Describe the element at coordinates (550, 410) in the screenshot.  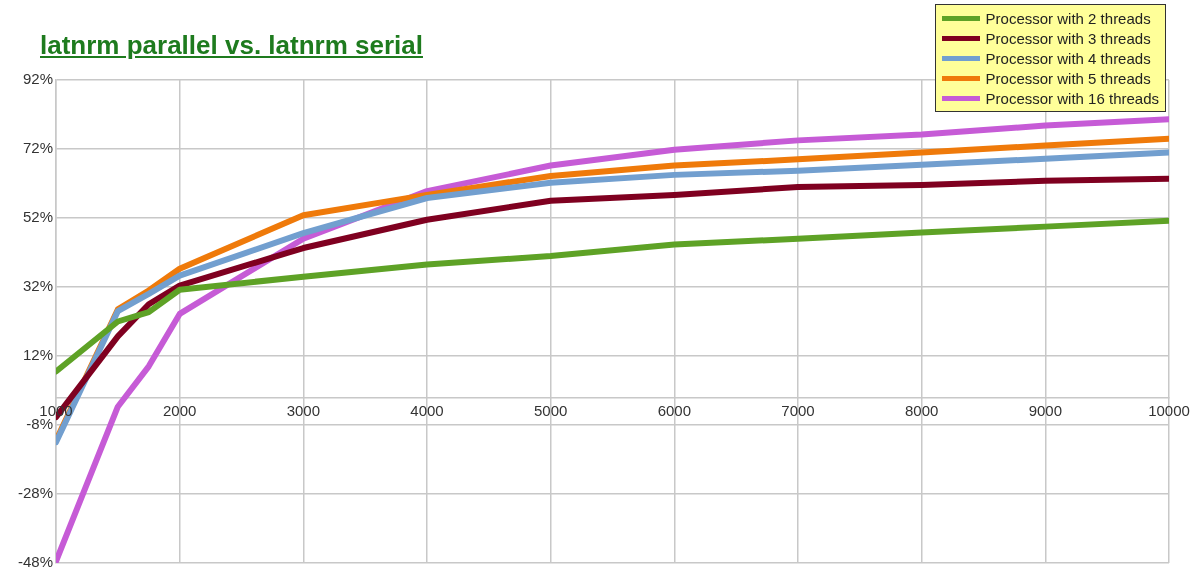
I see `x-tick-label: 5000` at that location.